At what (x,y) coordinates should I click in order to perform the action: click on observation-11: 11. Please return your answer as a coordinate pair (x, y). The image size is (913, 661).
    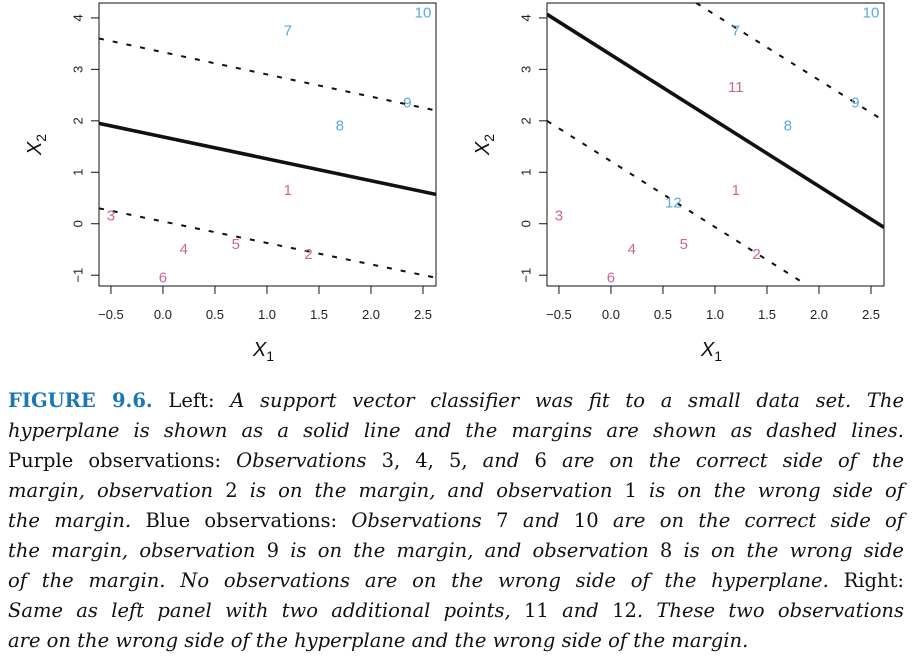
    Looking at the image, I should click on (736, 87).